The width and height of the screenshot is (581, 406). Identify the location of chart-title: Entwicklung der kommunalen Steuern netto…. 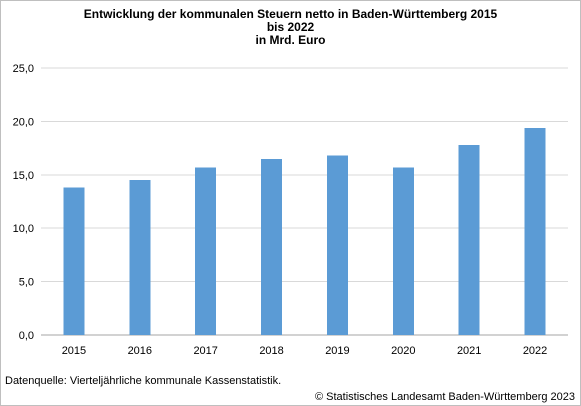
(290, 27).